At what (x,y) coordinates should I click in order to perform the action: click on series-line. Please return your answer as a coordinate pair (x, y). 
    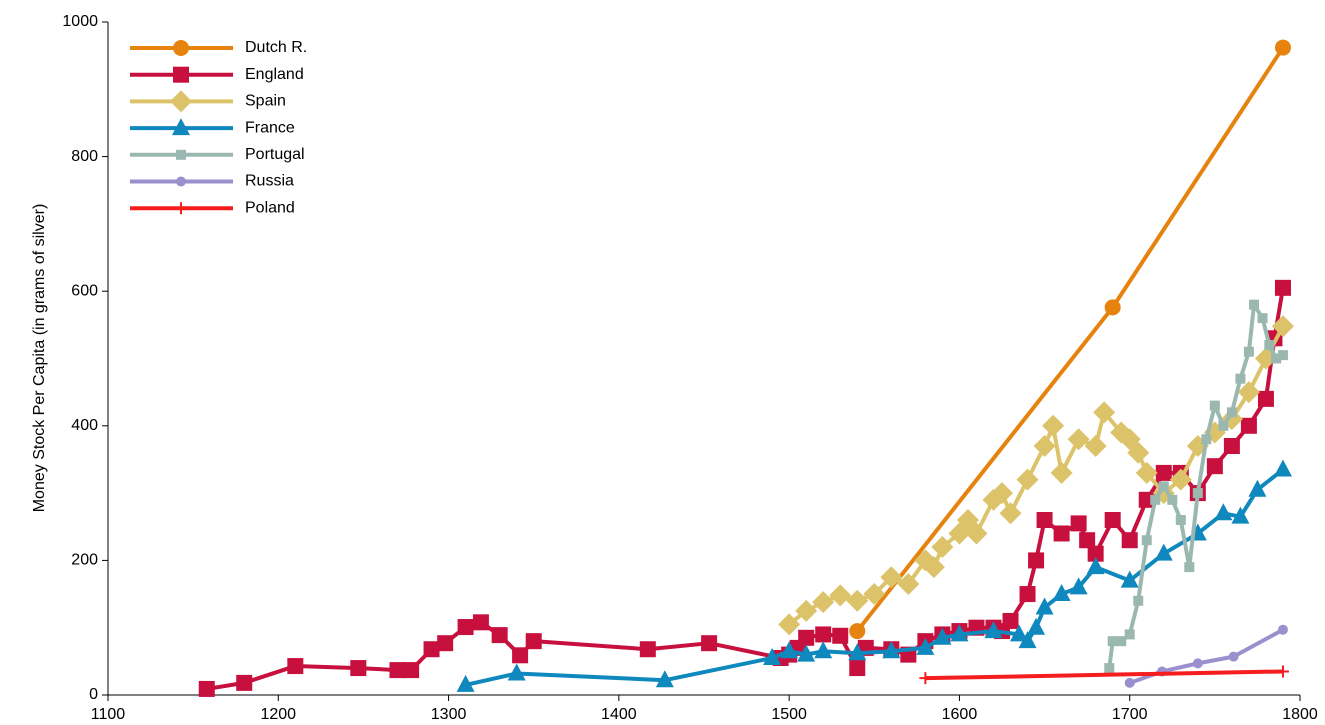
    Looking at the image, I should click on (1104, 675).